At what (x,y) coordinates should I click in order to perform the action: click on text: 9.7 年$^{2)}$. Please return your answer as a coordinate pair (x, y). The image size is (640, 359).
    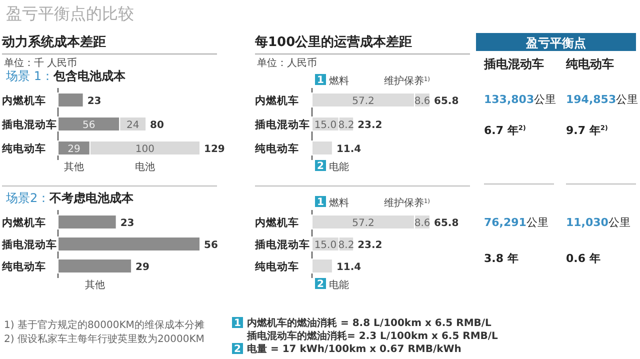
    Looking at the image, I should click on (587, 130).